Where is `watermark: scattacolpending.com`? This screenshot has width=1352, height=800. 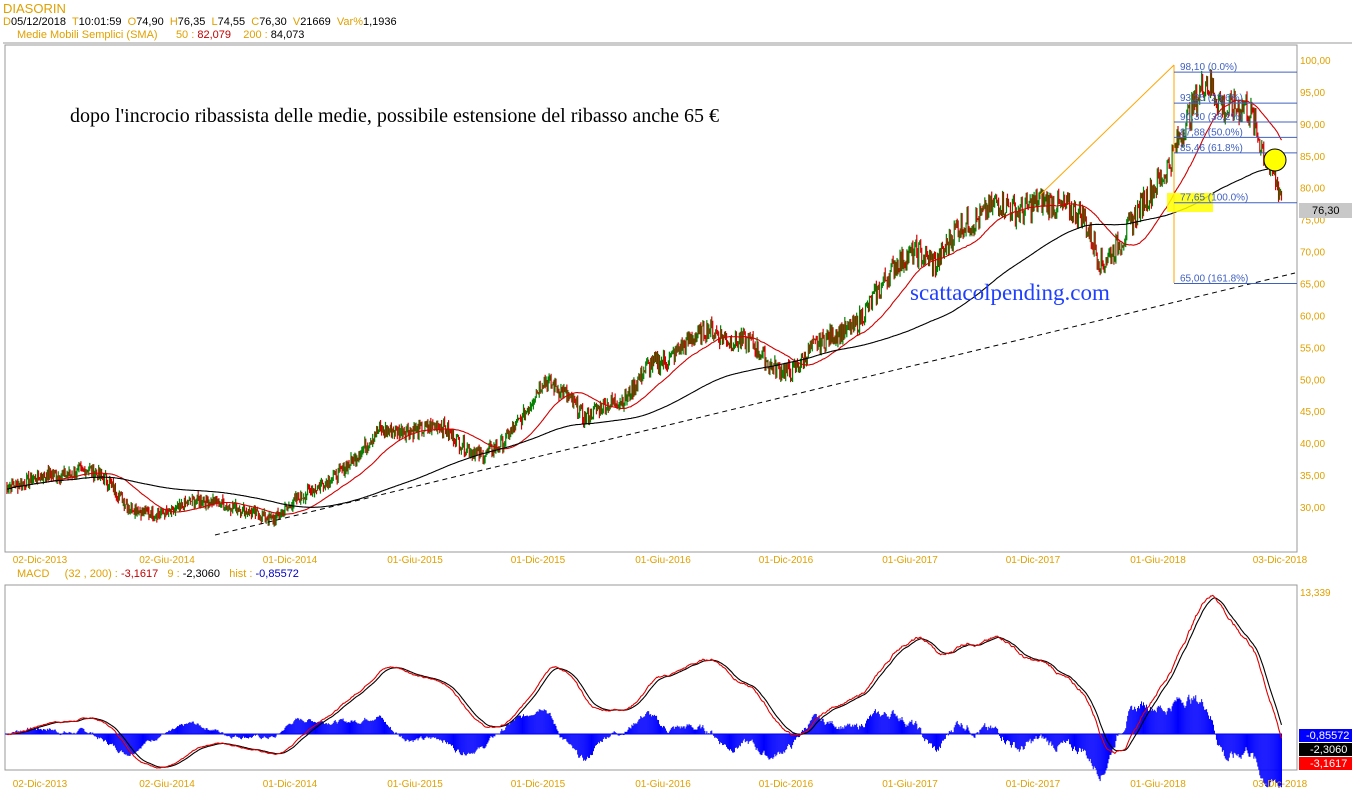
watermark: scattacolpending.com is located at coordinates (1010, 292).